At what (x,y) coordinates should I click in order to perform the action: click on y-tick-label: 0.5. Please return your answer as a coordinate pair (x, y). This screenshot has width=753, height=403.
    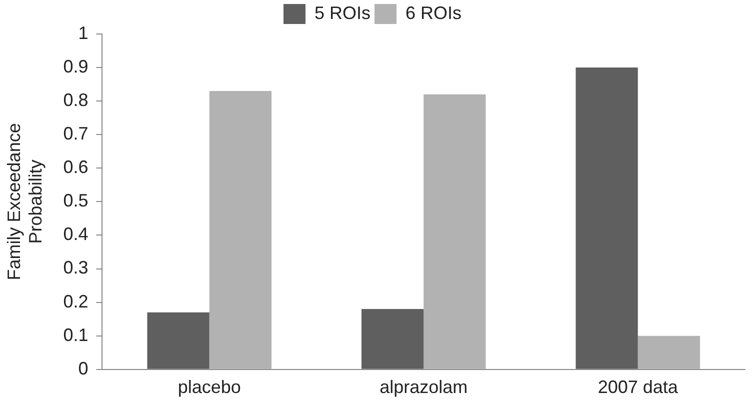
    Looking at the image, I should click on (75, 200).